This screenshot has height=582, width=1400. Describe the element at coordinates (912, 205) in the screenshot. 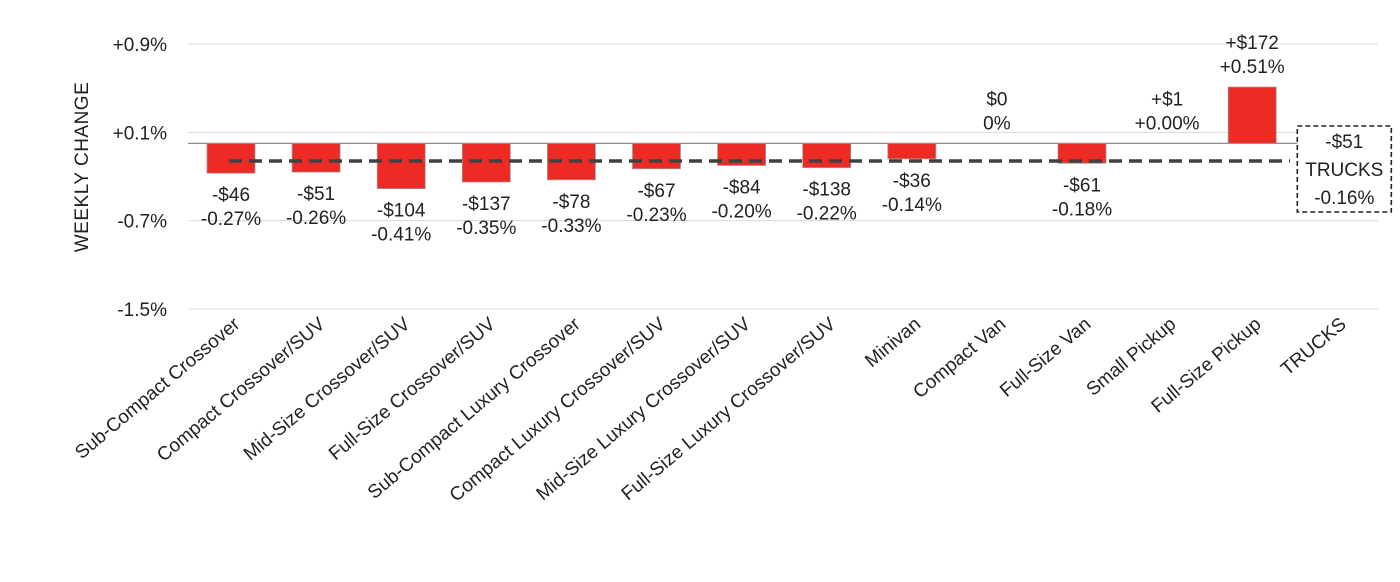

I see `bar-label-pct: -0.14%` at that location.